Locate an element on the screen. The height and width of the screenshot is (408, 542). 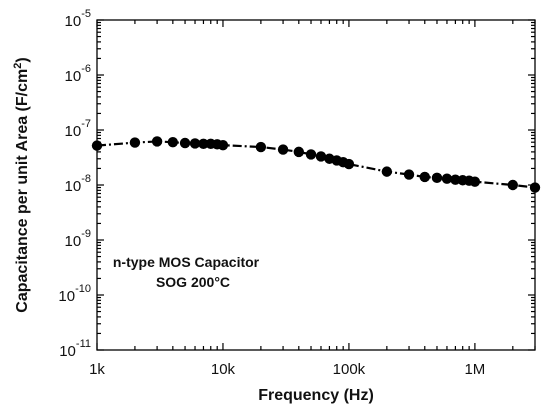
y-tick-label: 10⁻⁶ is located at coordinates (78, 74).